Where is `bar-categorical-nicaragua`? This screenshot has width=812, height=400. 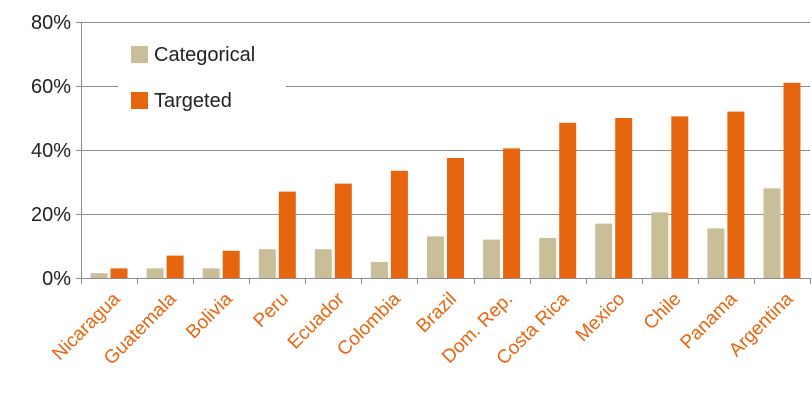
bar-categorical-nicaragua is located at coordinates (99, 275).